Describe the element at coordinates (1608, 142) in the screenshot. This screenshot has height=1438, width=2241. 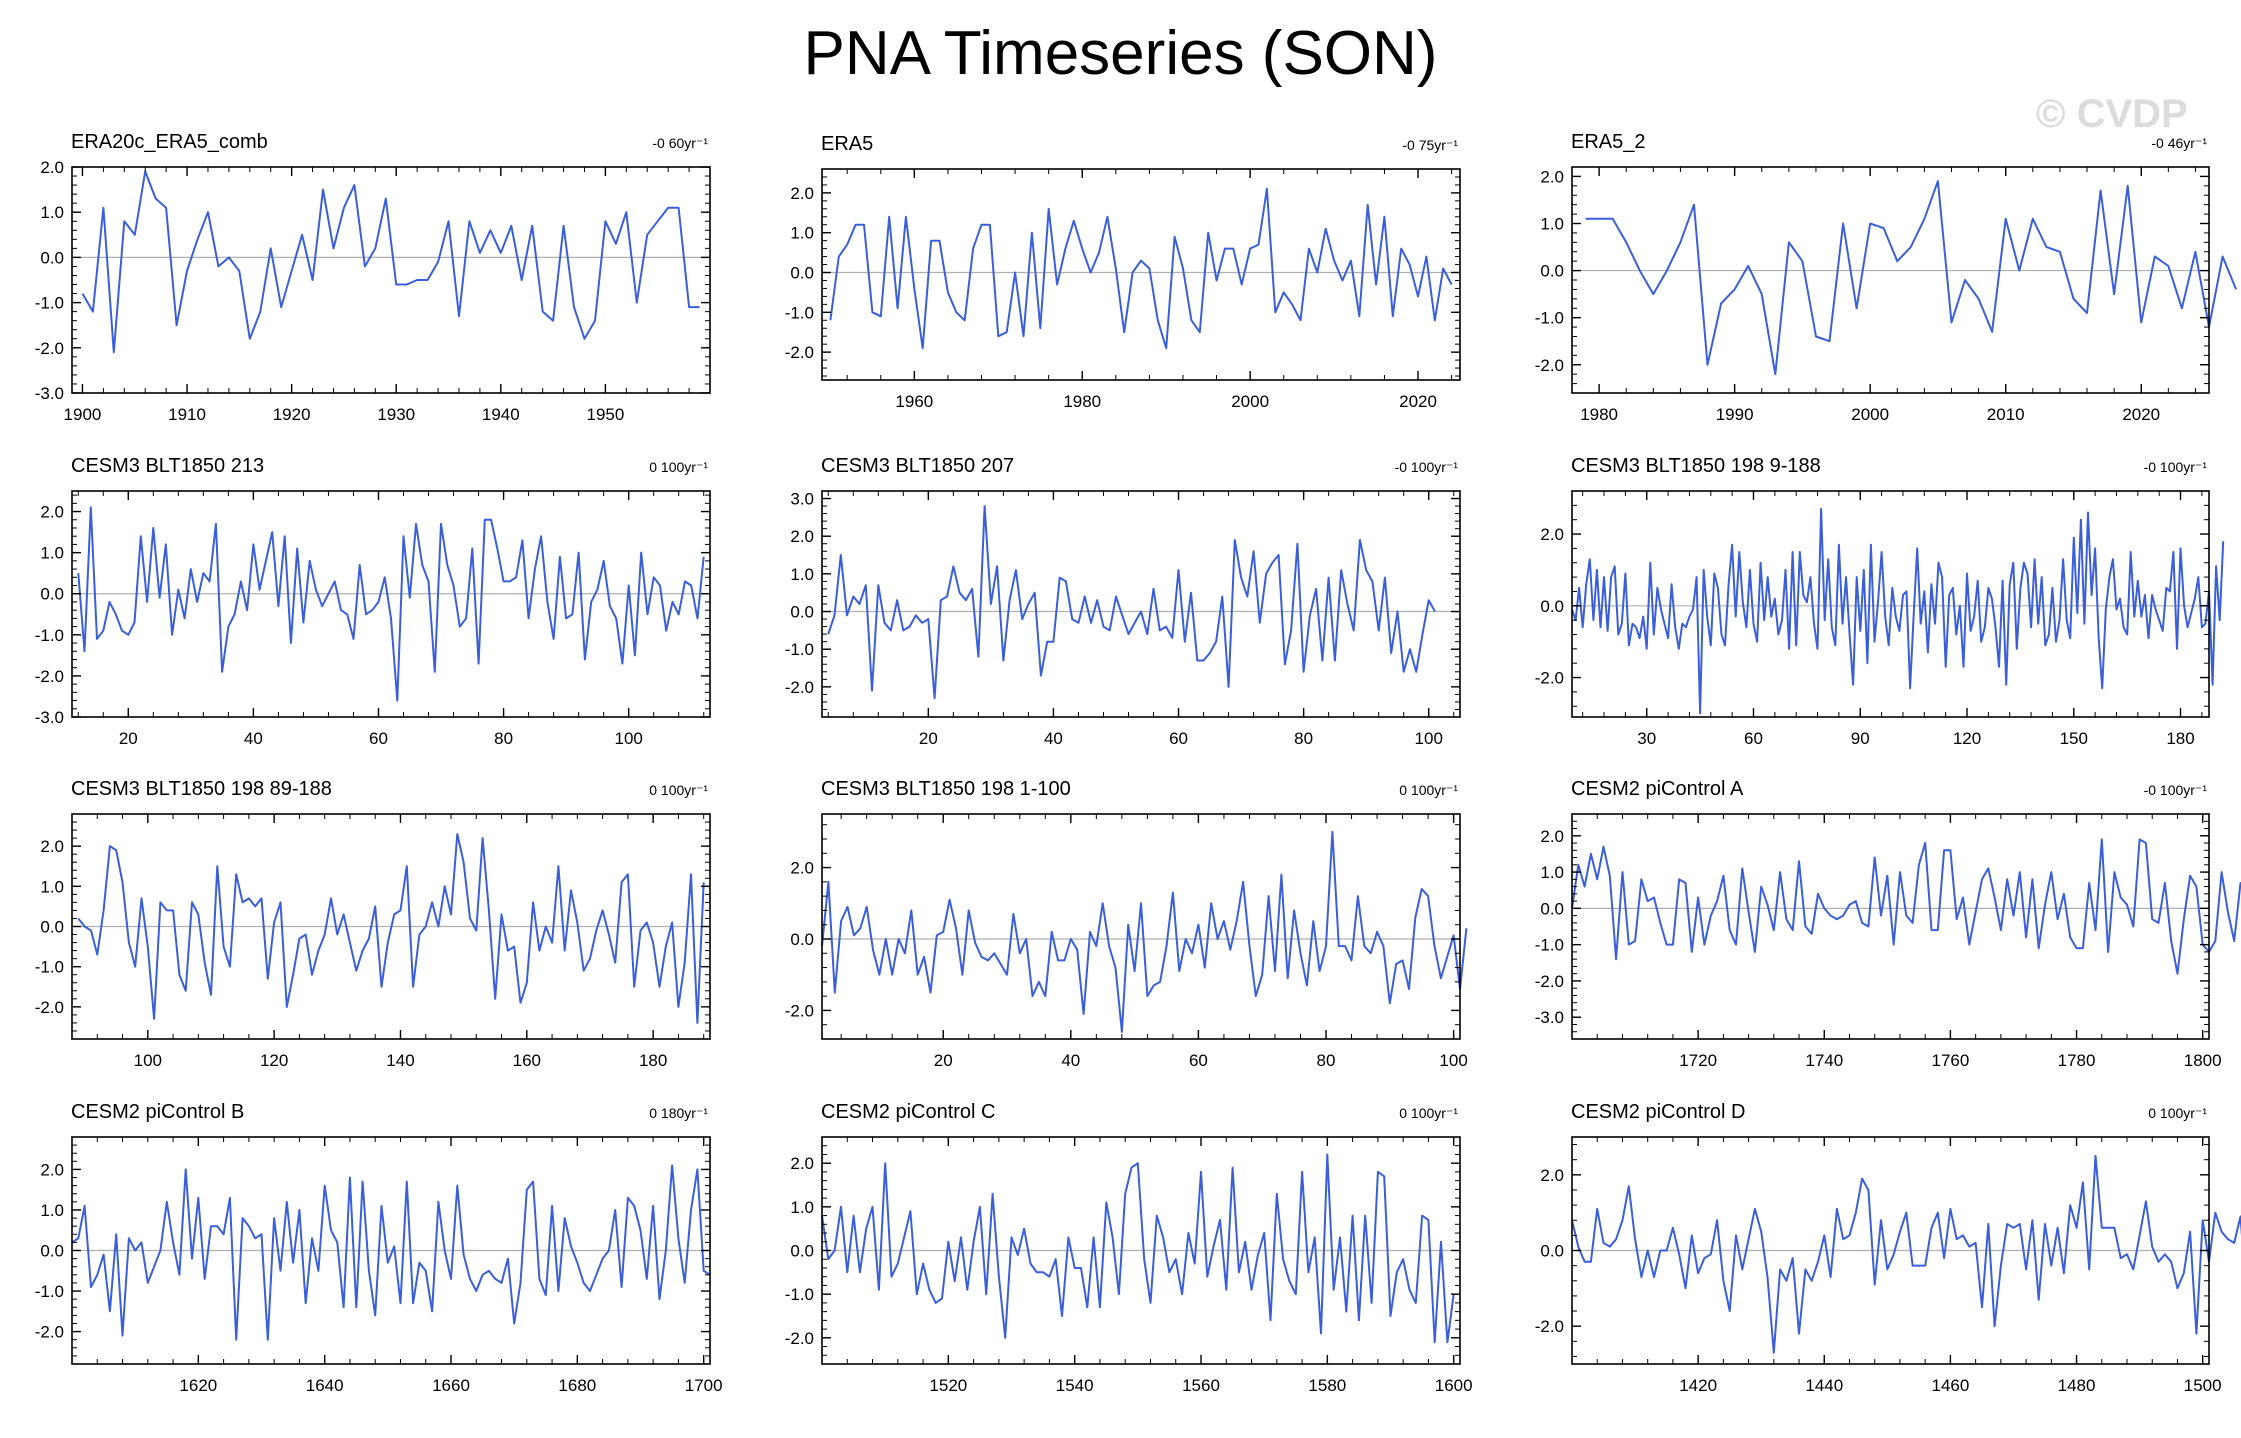
I see `panel-title: ERA5_2` at that location.